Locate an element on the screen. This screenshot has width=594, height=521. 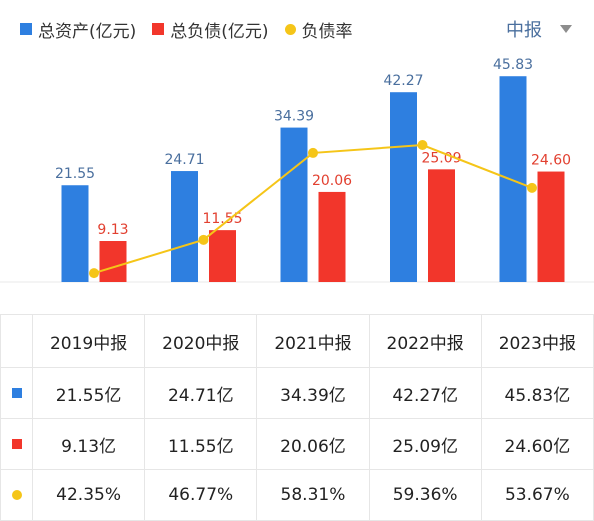
table-cell: 42.27亿 is located at coordinates (425, 393).